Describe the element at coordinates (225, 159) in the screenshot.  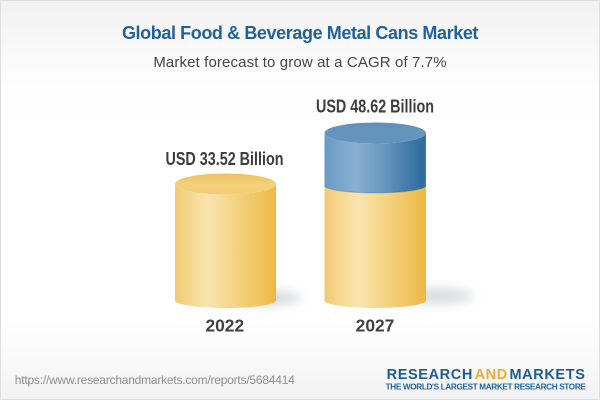
I see `svg-text: USD 33.52 Billion` at that location.